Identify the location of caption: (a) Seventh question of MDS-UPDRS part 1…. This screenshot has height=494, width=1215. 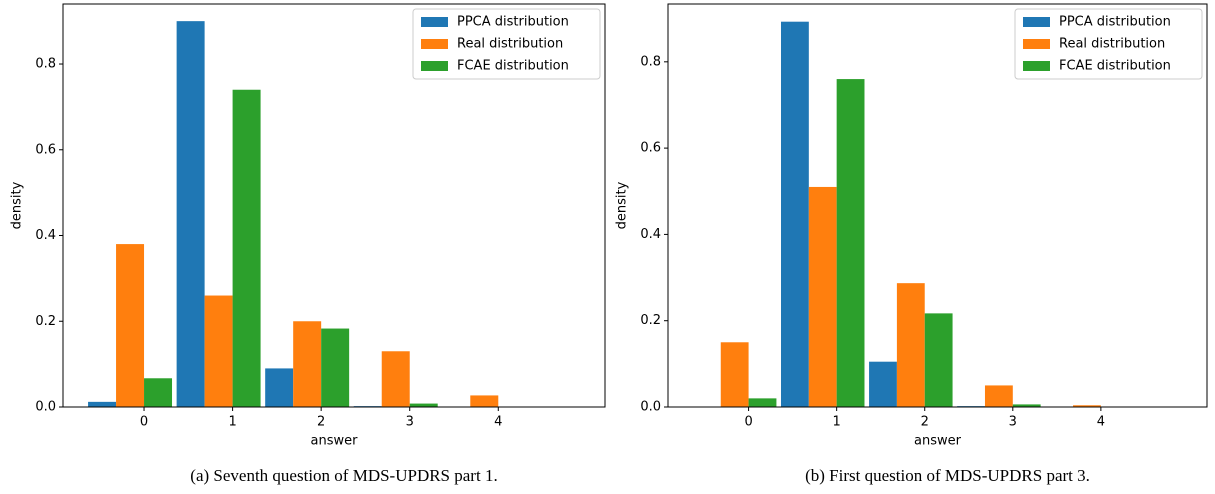
(343, 475).